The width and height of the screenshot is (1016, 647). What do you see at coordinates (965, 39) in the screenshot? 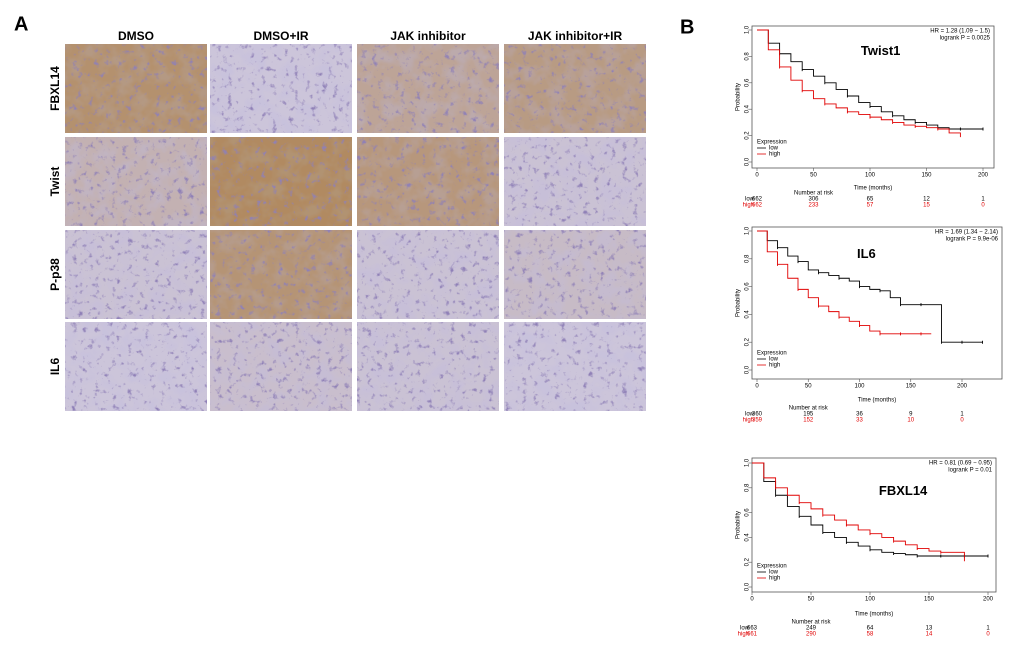
I see `annotation: logrank P = 0.0025` at bounding box center [965, 39].